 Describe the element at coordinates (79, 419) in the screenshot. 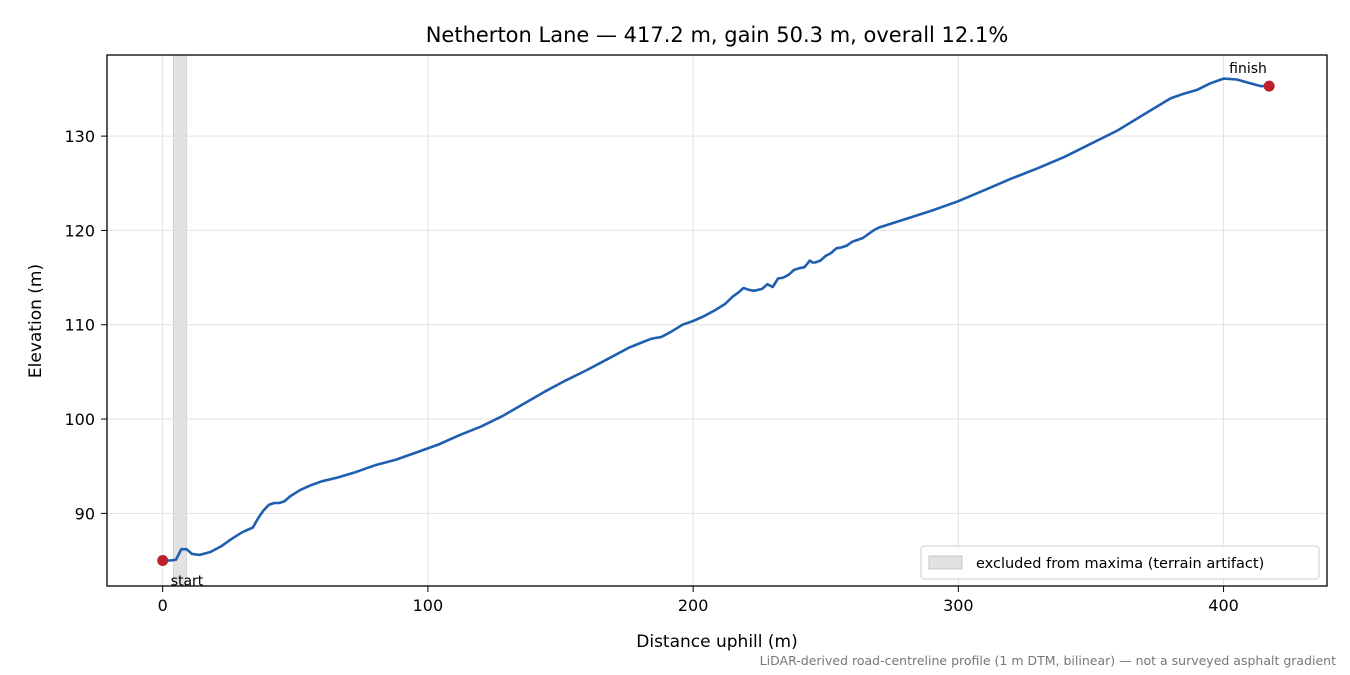

I see `y-tick-label: 100` at that location.